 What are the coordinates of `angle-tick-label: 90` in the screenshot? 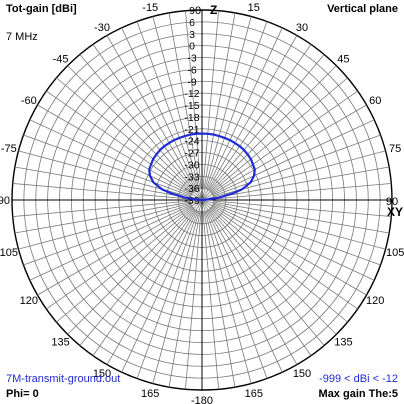 It's located at (392, 202).